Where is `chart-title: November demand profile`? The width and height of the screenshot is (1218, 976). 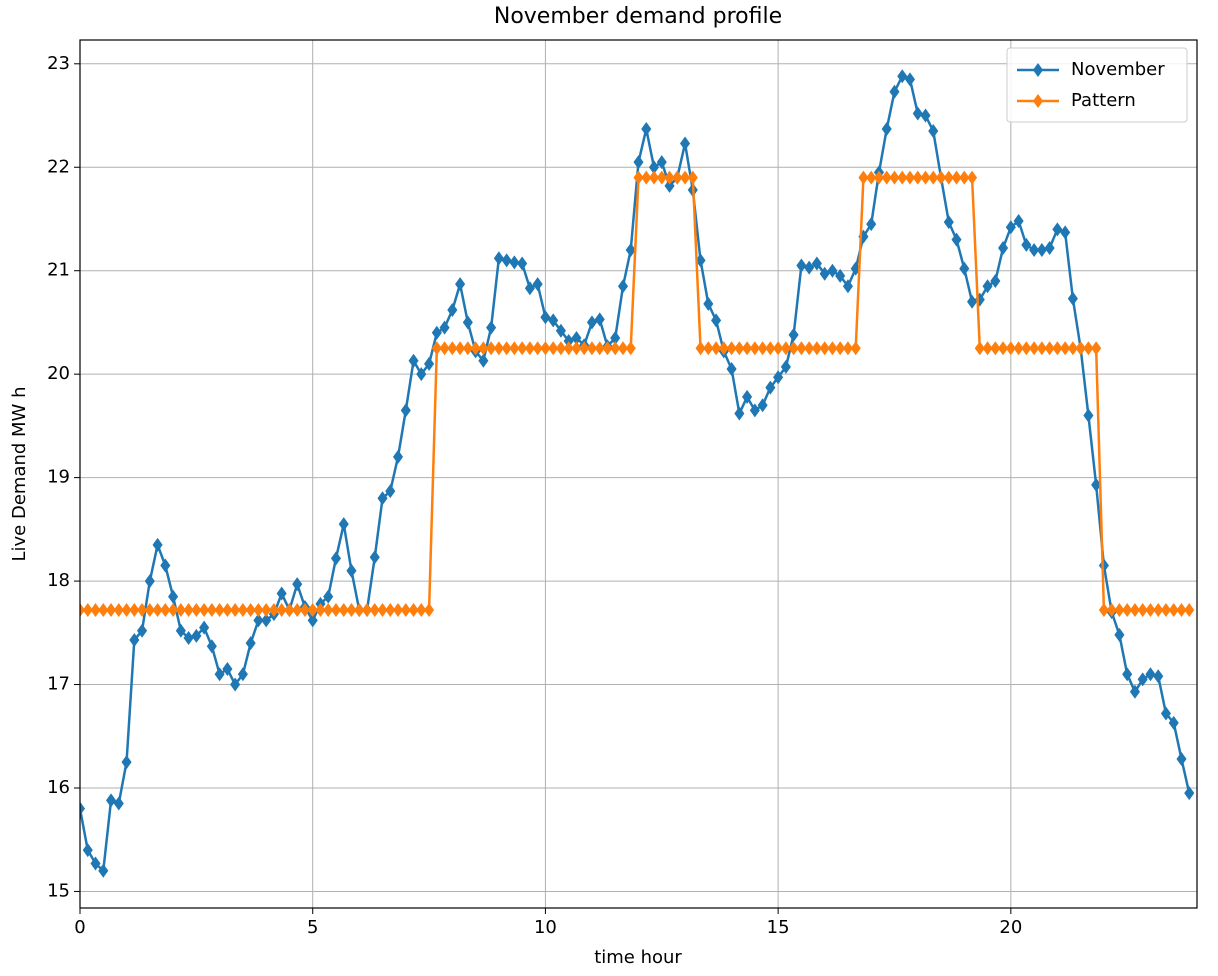
chart-title: November demand profile is located at coordinates (638, 16).